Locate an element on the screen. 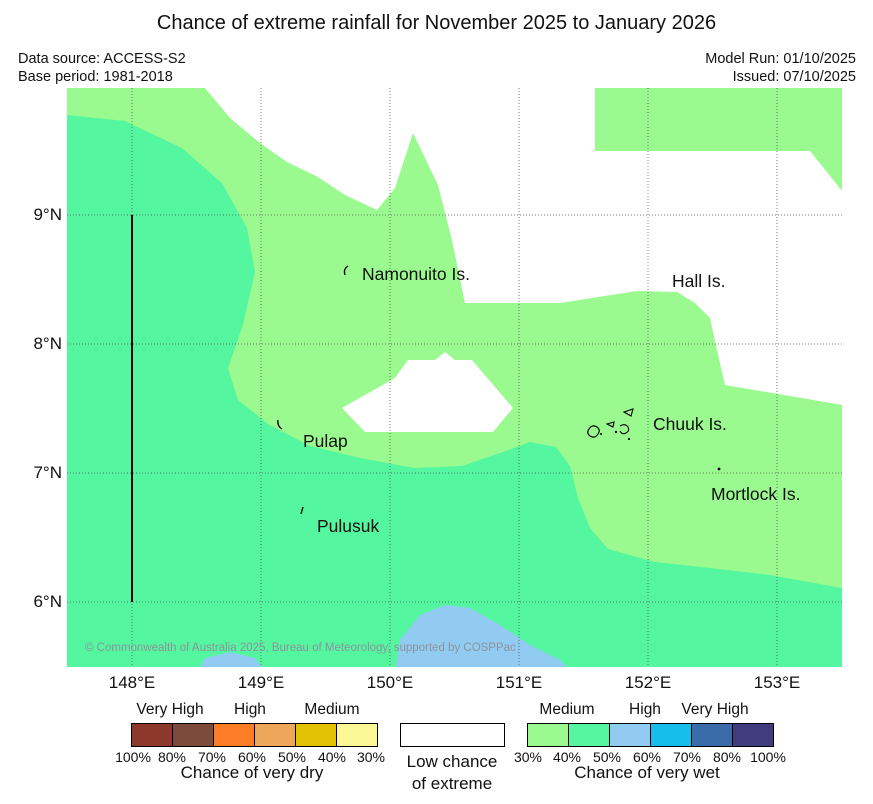 The height and width of the screenshot is (804, 873). map-region-50-60-center is located at coordinates (481, 636).